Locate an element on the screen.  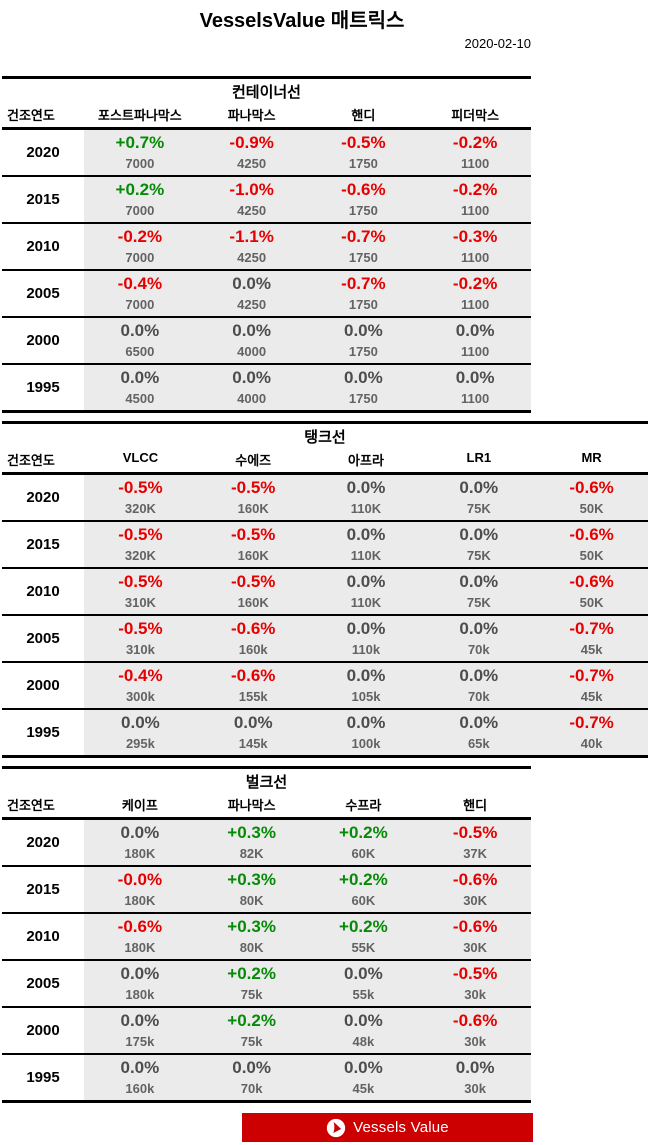
year-cell: 2015 is located at coordinates (43, 544).